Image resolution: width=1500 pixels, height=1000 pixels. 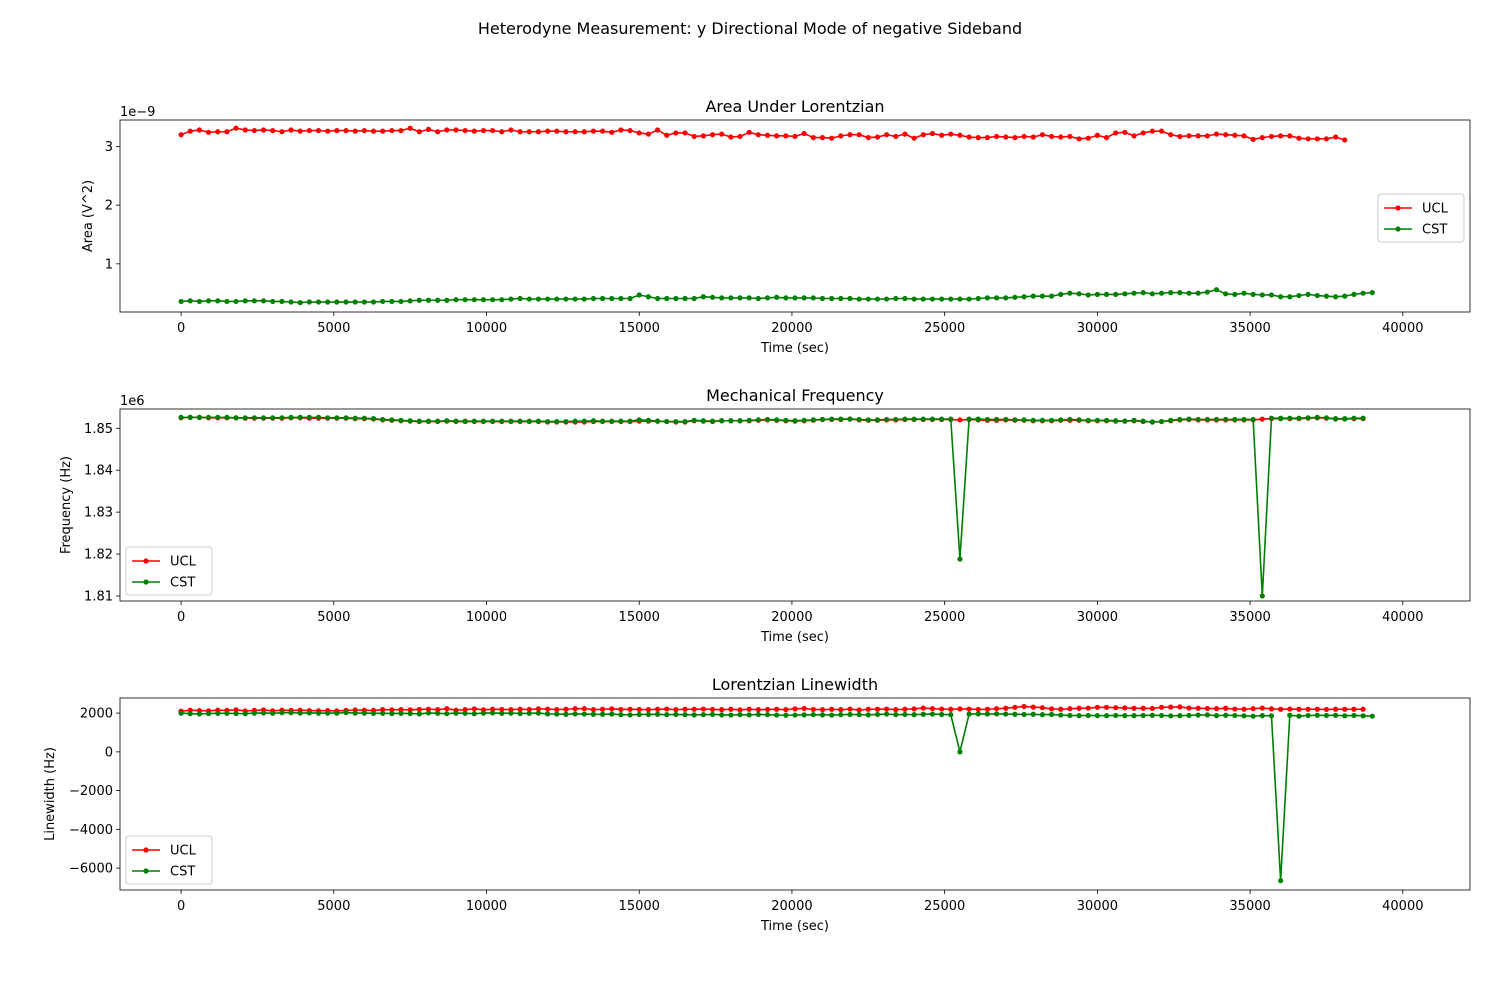 What do you see at coordinates (88, 216) in the screenshot?
I see `y-axis-label: Area (V^2)` at bounding box center [88, 216].